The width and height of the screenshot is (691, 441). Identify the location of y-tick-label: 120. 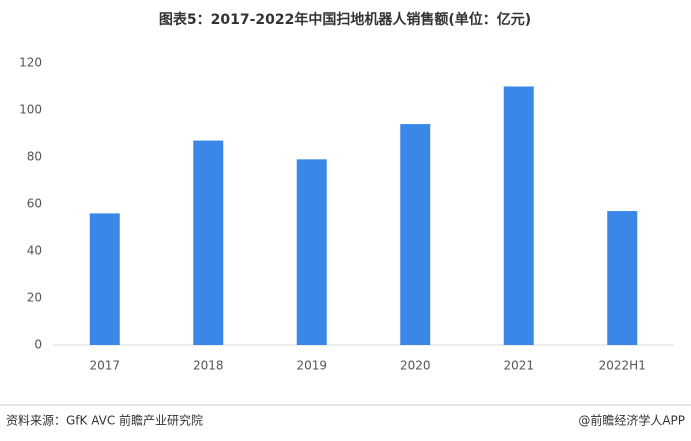
(30, 63).